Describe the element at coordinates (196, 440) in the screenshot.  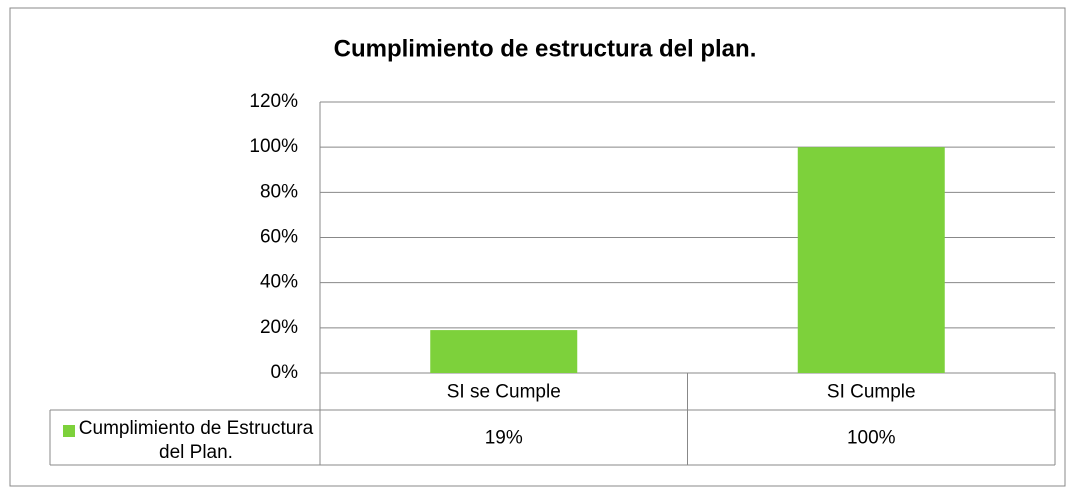
I see `legend-label: Cumplimiento de Estructura del Plan.` at that location.